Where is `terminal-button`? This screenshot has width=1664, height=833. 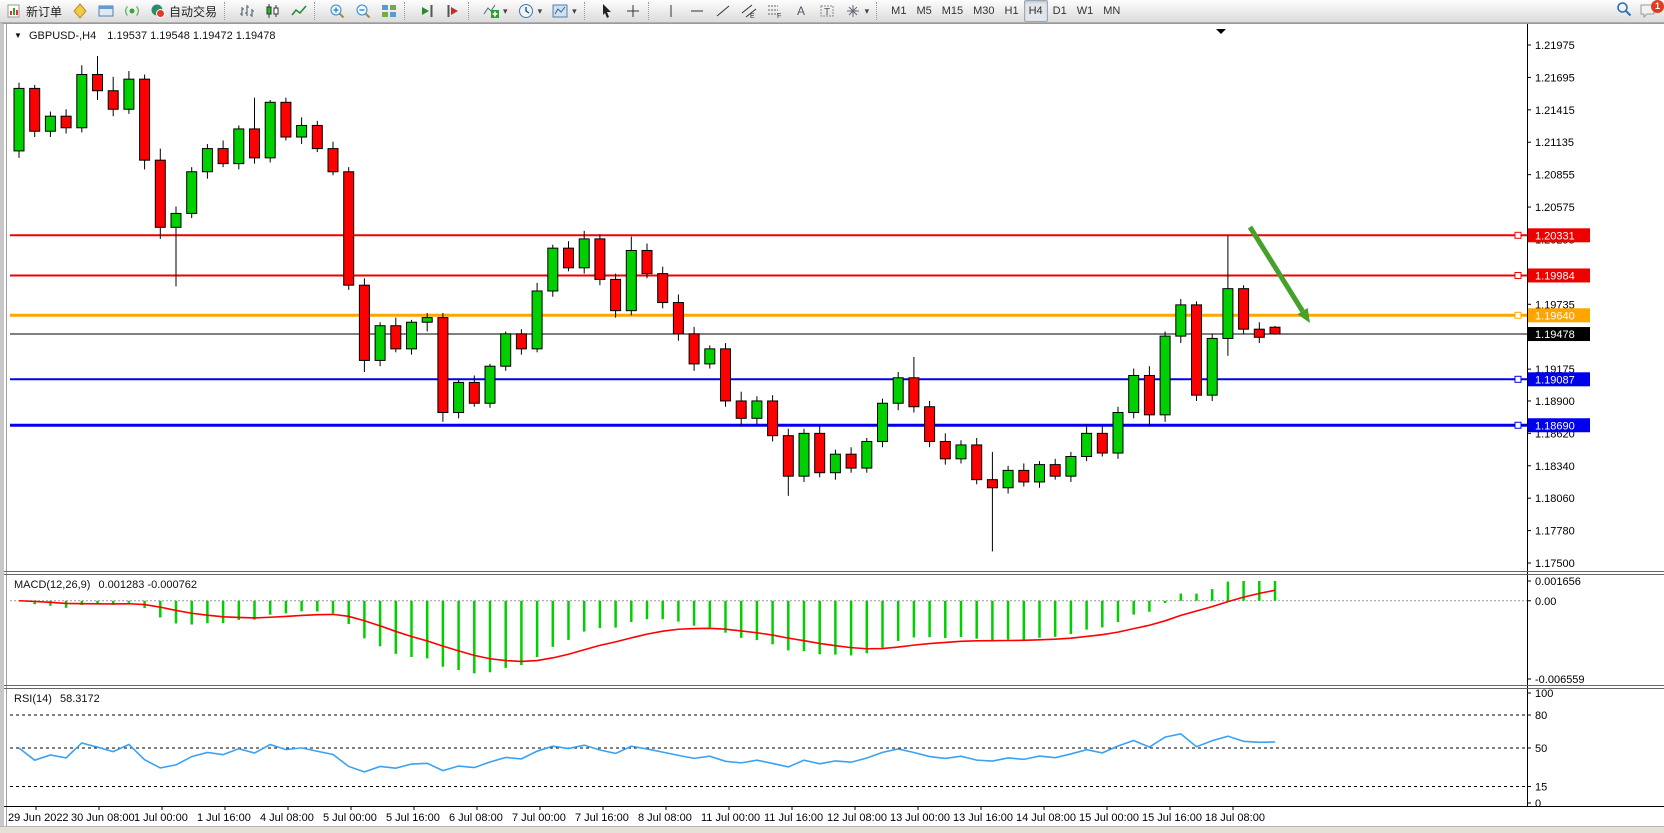 terminal-button is located at coordinates (106, 11).